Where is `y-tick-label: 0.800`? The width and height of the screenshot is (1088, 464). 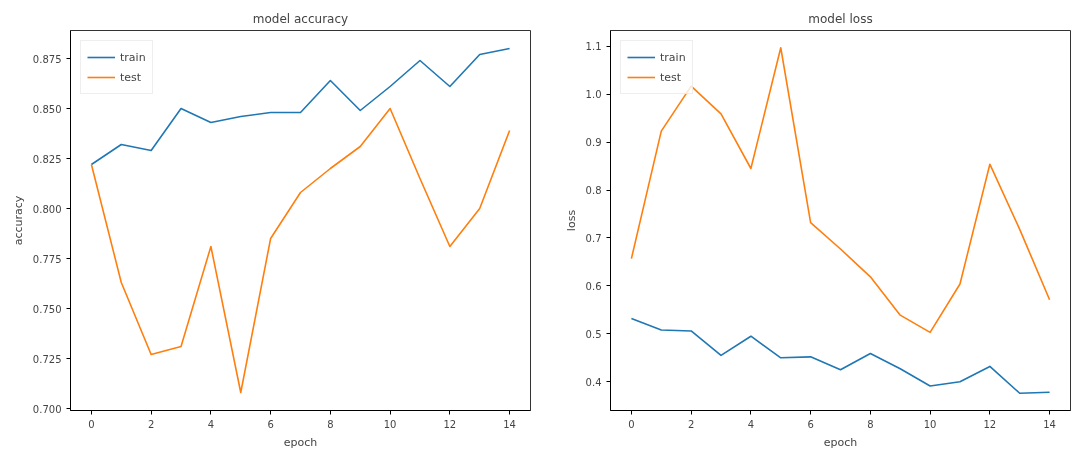 y-tick-label: 0.800 is located at coordinates (47, 209).